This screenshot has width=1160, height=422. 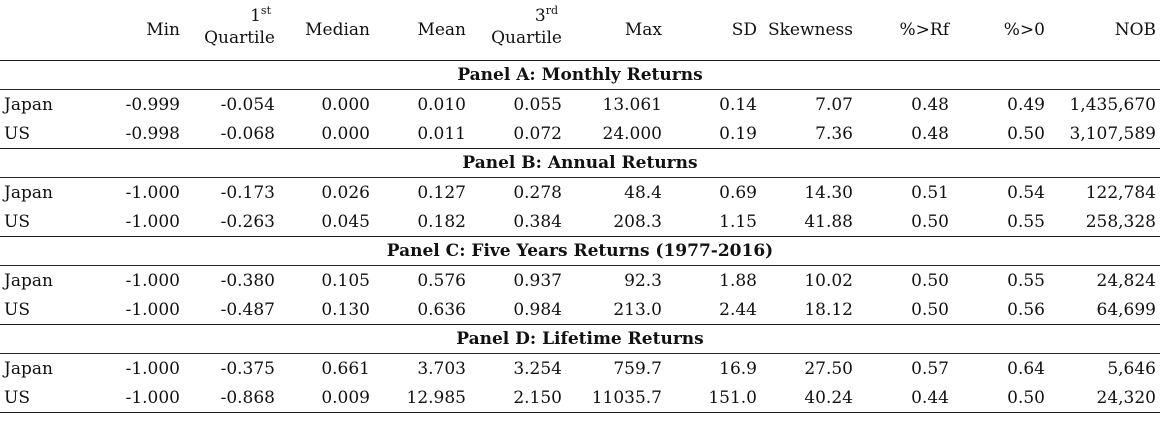 What do you see at coordinates (345, 104) in the screenshot?
I see `table-cell: 0.000` at bounding box center [345, 104].